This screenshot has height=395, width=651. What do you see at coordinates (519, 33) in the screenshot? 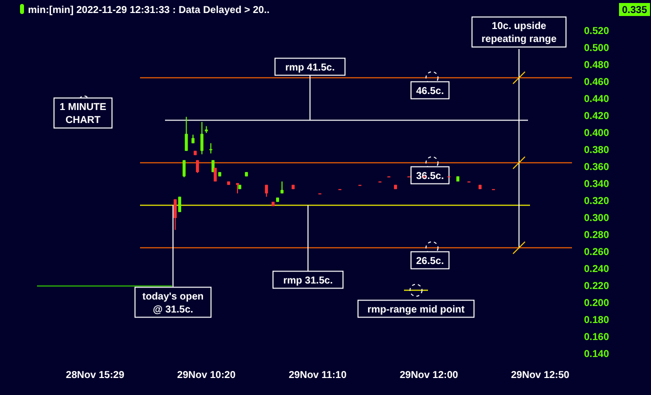
I see `annotation: 10c. upside repeating range` at bounding box center [519, 33].